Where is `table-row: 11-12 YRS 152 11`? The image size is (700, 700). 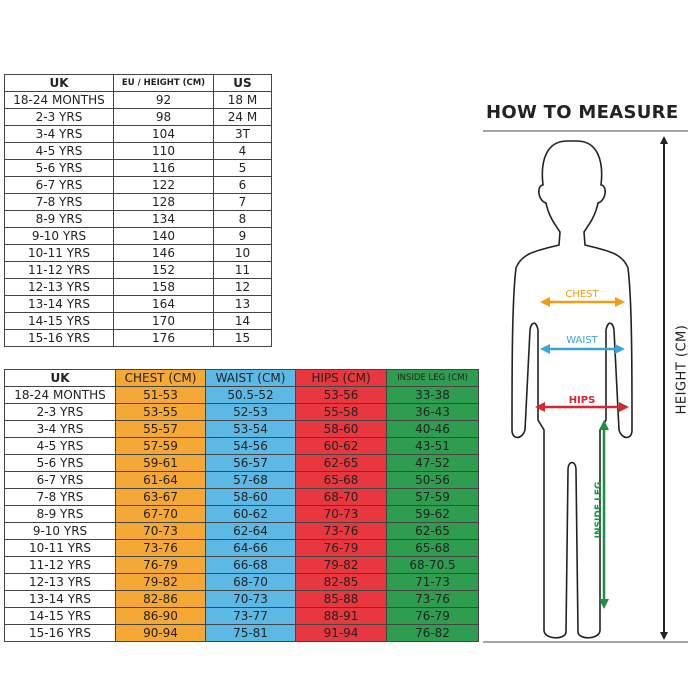 table-row: 11-12 YRS 152 11 is located at coordinates (138, 270).